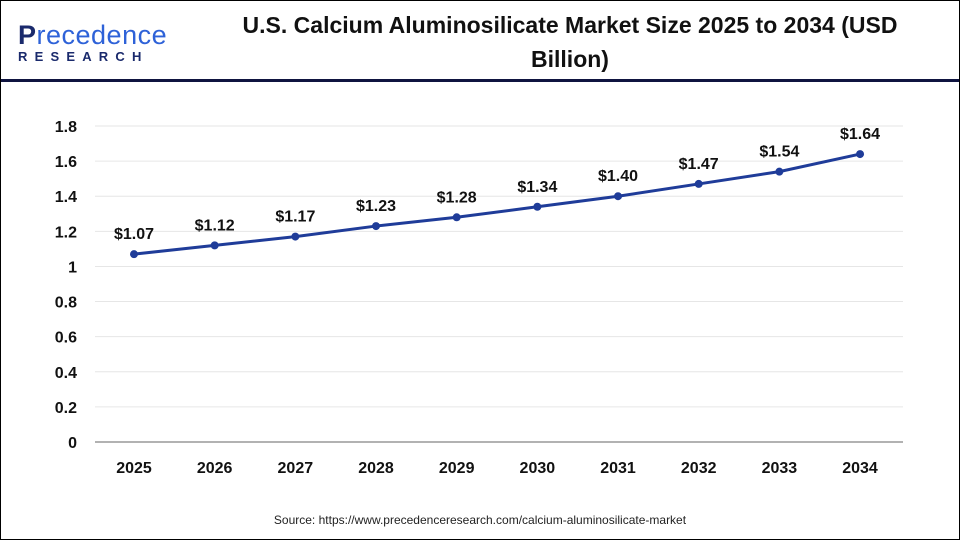 The image size is (960, 540). What do you see at coordinates (134, 234) in the screenshot?
I see `data-label: $1.07` at bounding box center [134, 234].